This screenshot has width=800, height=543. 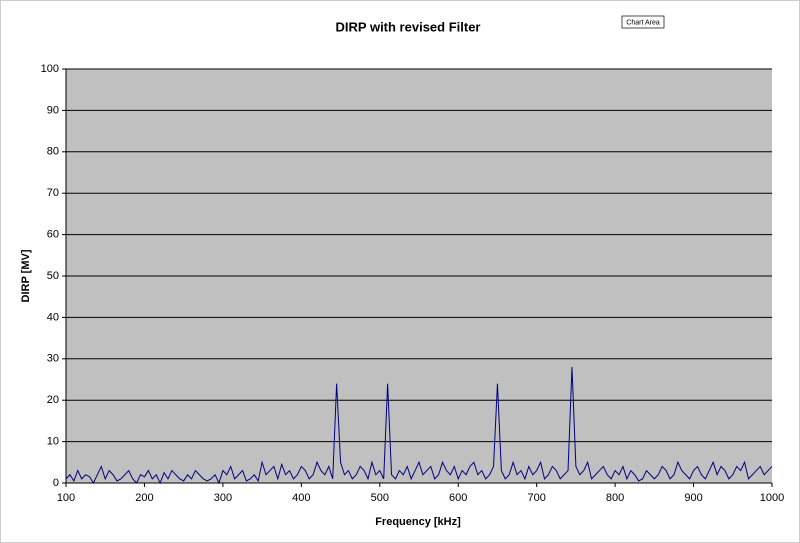 I want to click on y-tick-label: 10, so click(x=53, y=442).